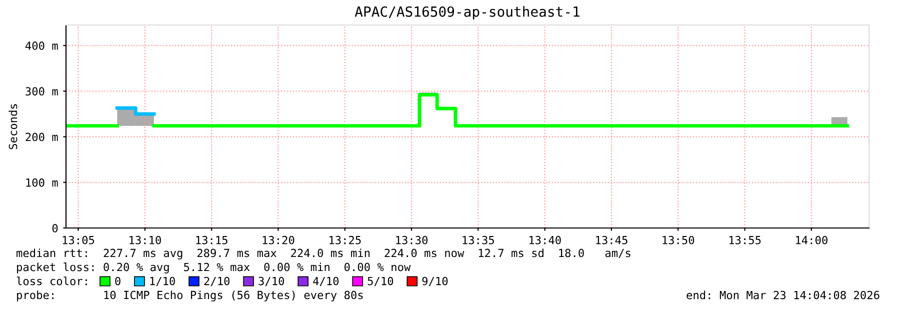  What do you see at coordinates (51, 281) in the screenshot?
I see `legend-title: loss color:` at bounding box center [51, 281].